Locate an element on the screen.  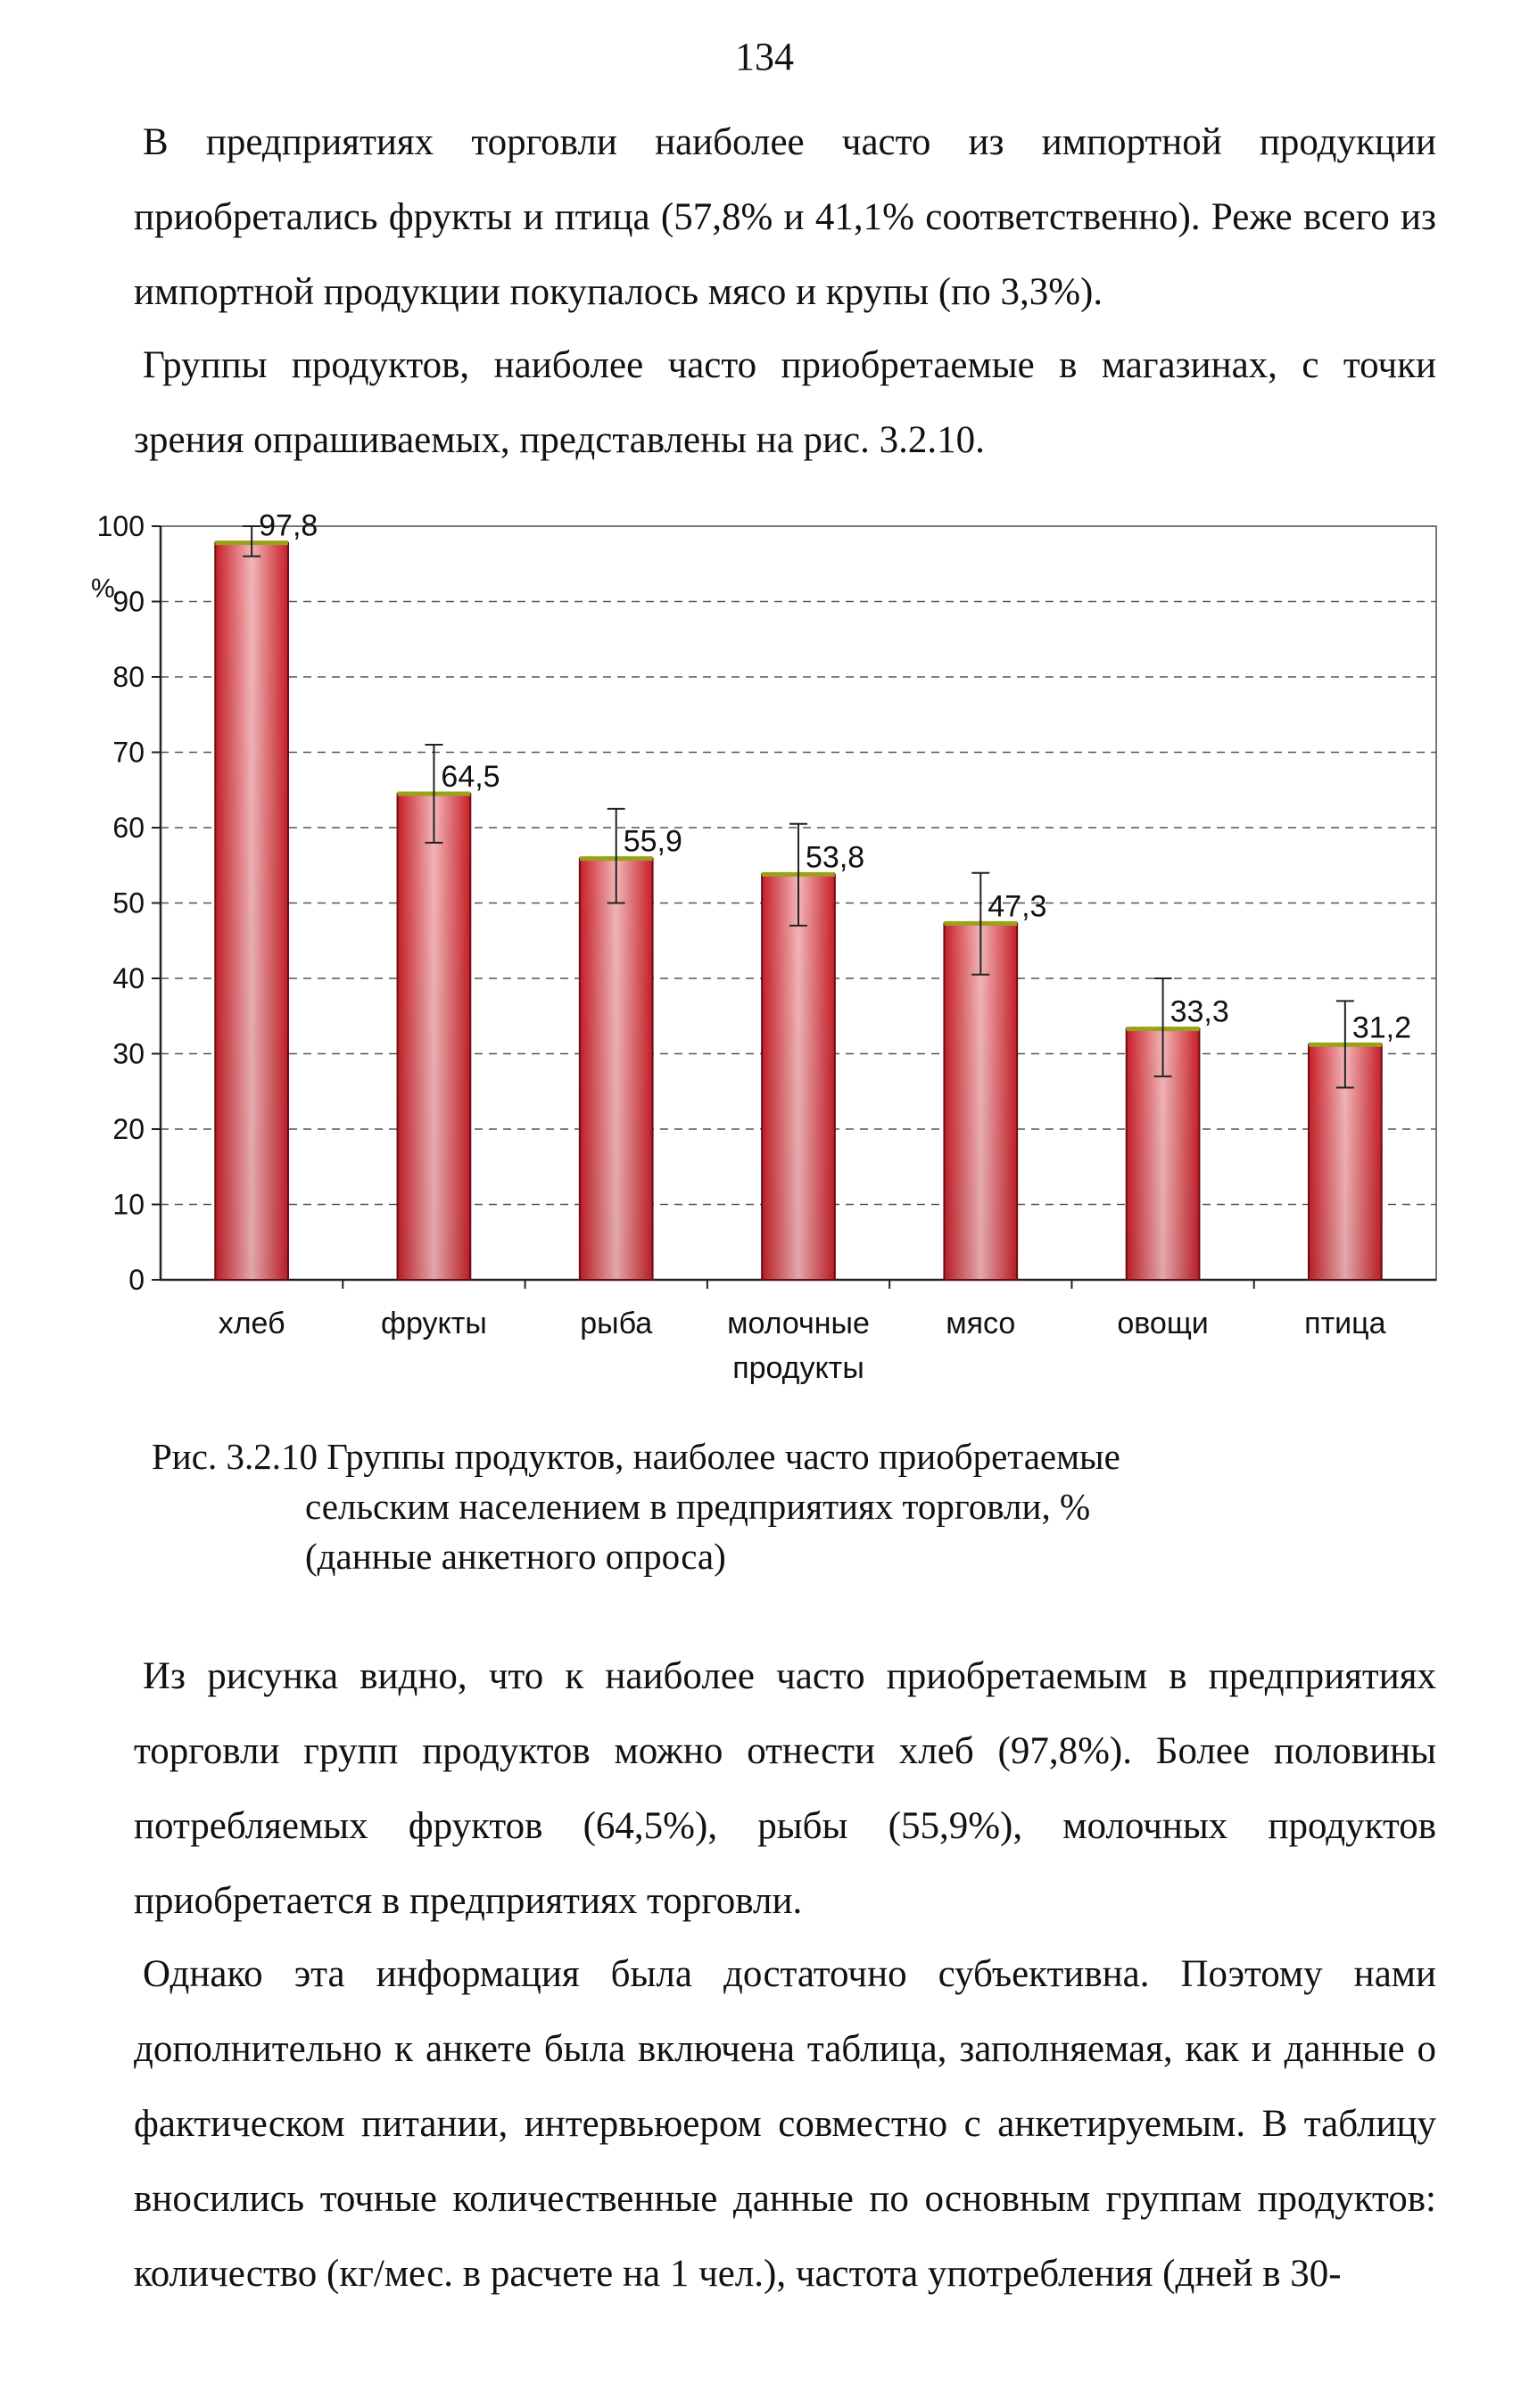
x-category-label: хлеб is located at coordinates (252, 1324).